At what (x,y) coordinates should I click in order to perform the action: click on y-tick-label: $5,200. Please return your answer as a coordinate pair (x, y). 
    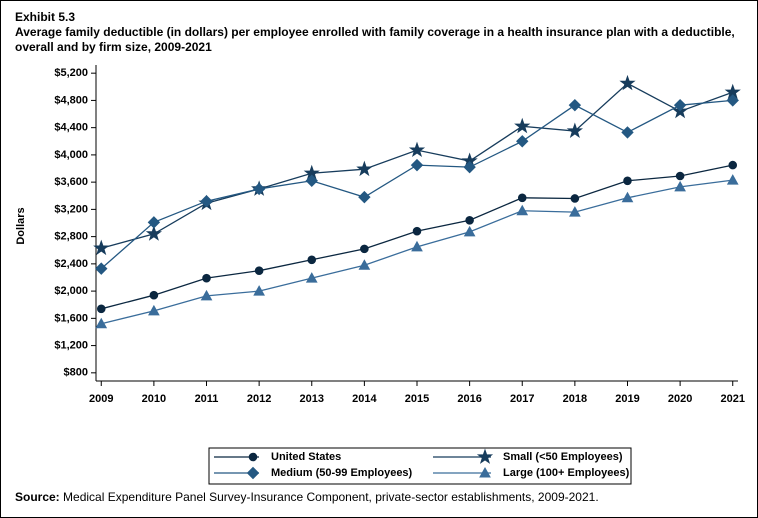
    Looking at the image, I should click on (71, 73).